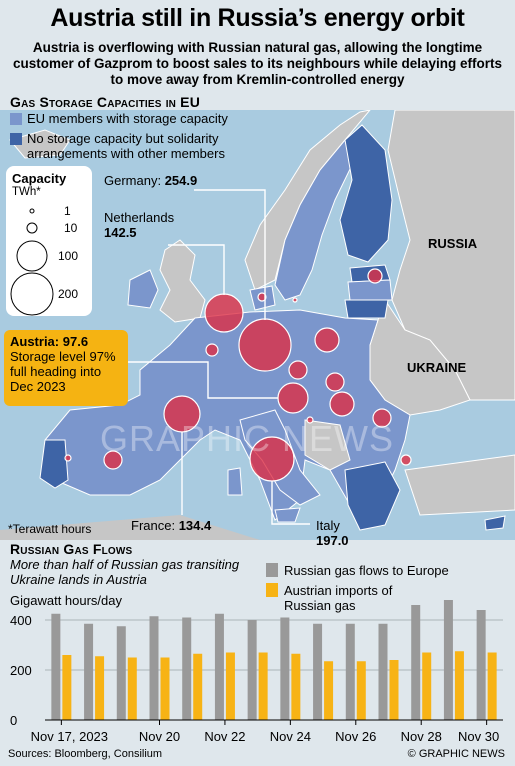  I want to click on capacity-legend-title: Capacity, so click(39, 178).